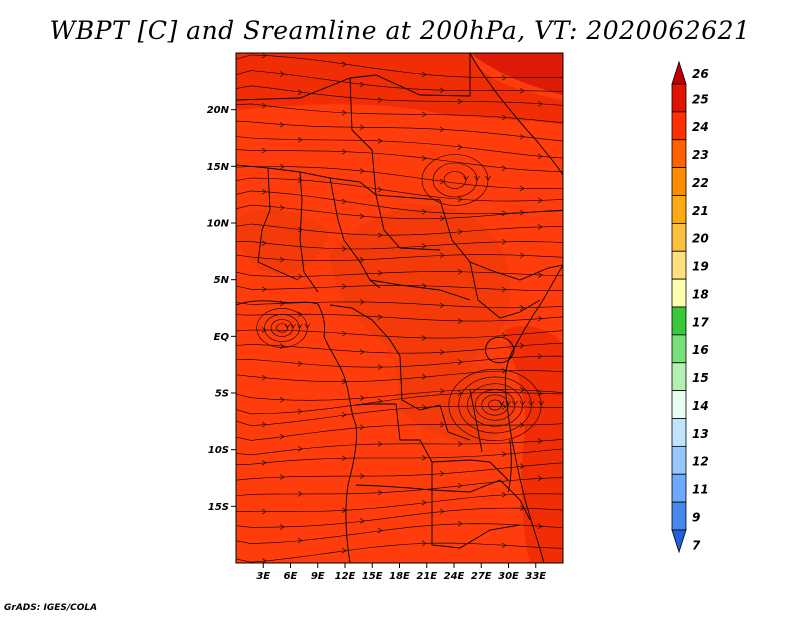 The width and height of the screenshot is (800, 618). Describe the element at coordinates (700, 322) in the screenshot. I see `colorbar-label: 17` at that location.